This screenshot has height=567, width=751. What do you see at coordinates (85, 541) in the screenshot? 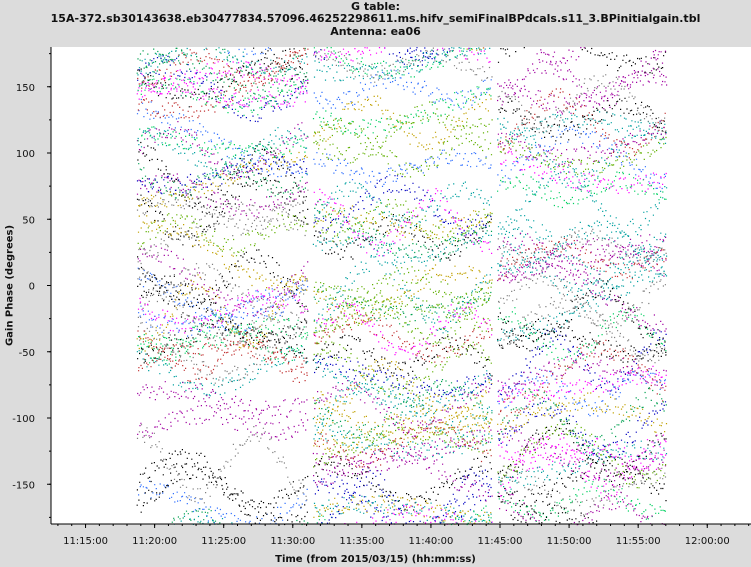
I see `x-tick-label: 11:15:00` at bounding box center [85, 541].